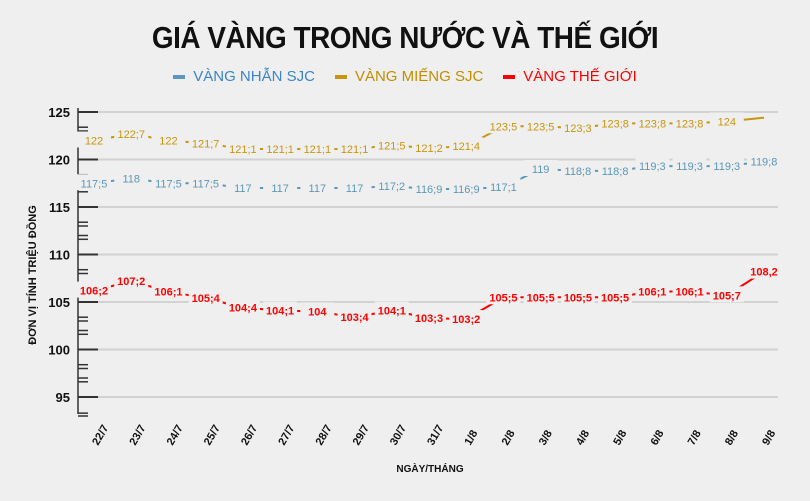 This screenshot has height=501, width=810. Describe the element at coordinates (541, 170) in the screenshot. I see `data-label: 119` at that location.